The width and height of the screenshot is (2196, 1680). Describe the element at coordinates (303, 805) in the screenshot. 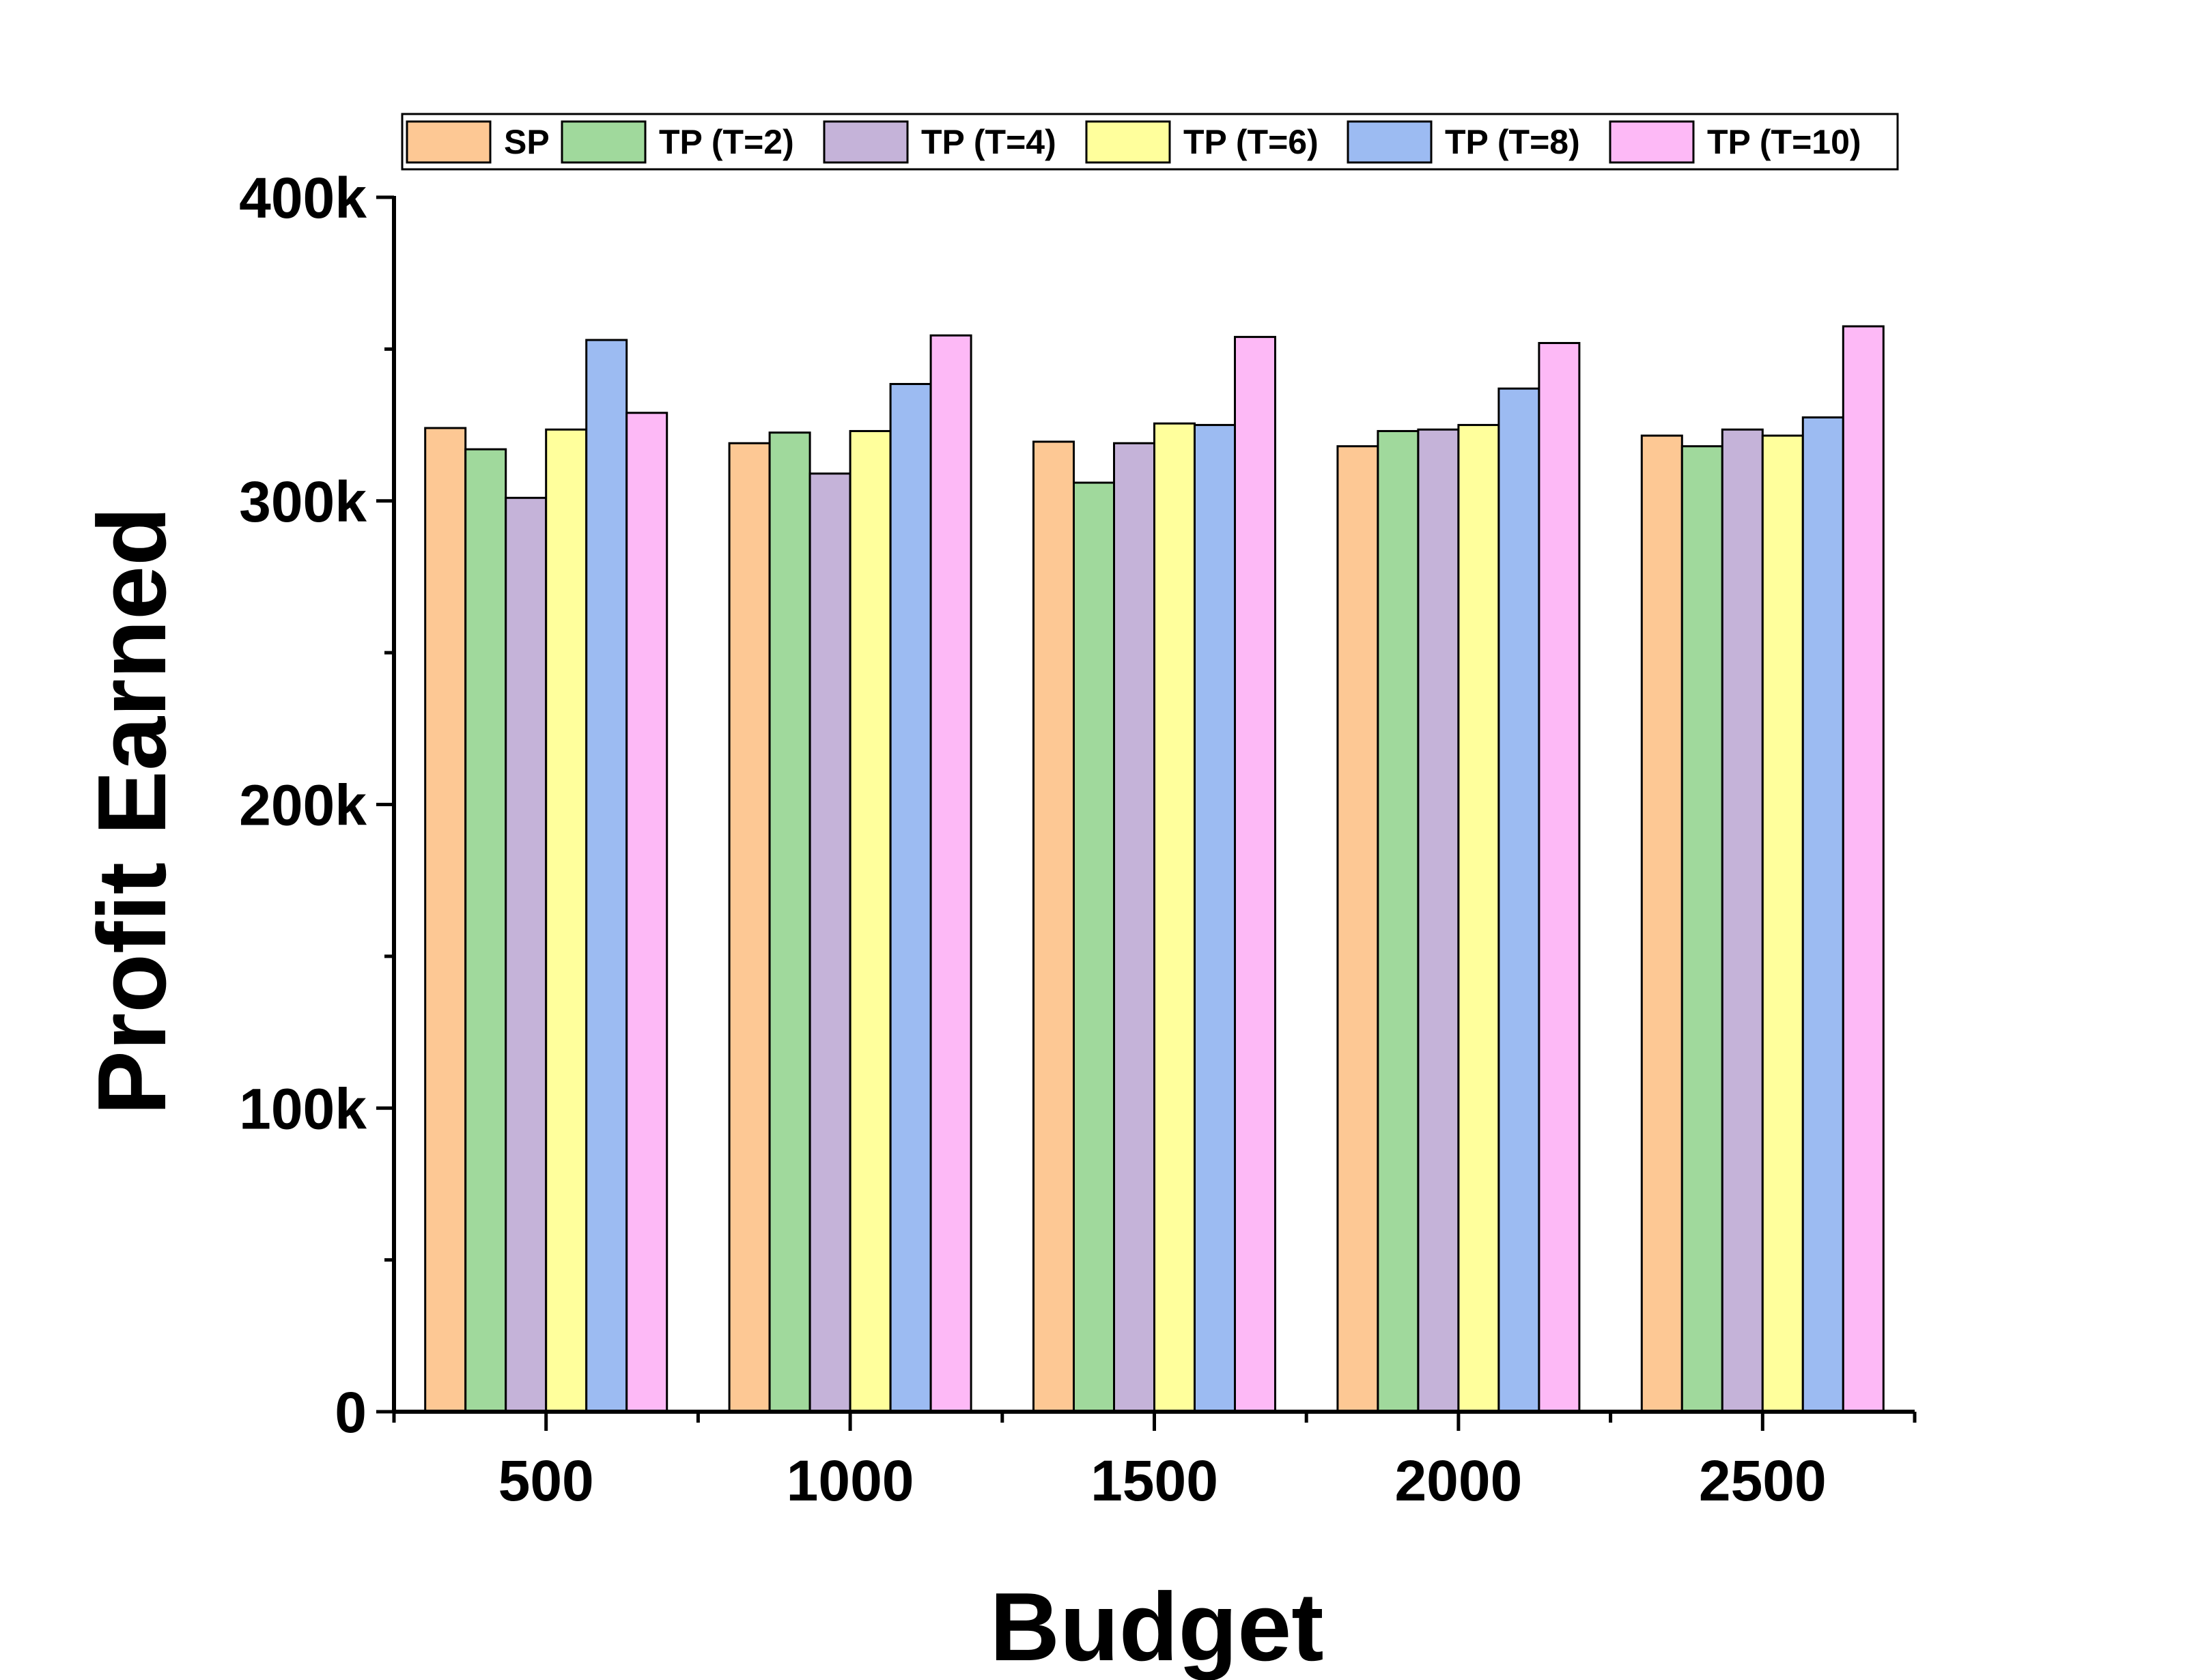

I see `y-tick-label: 200k` at that location.